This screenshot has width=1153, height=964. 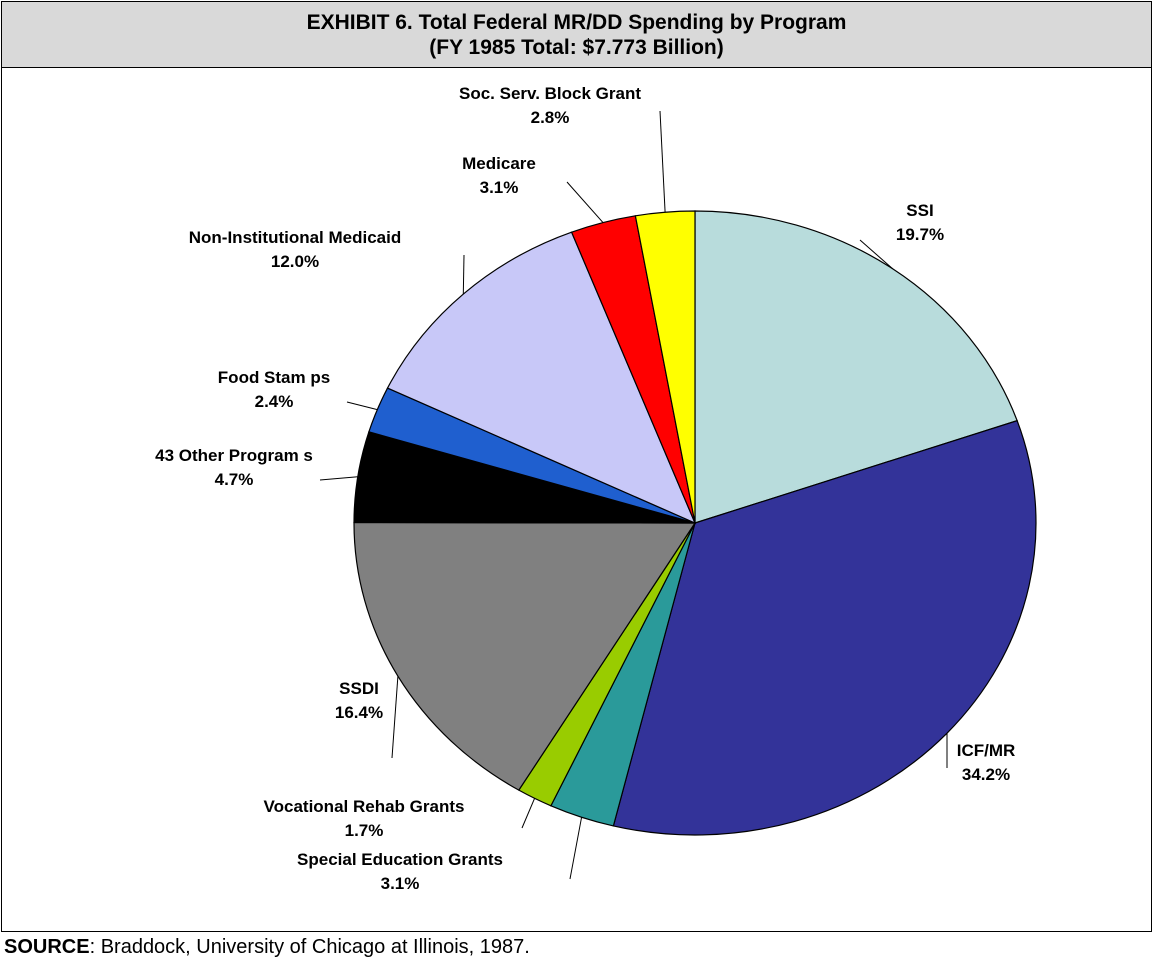 I want to click on source-label: SOURCE, so click(x=47, y=947).